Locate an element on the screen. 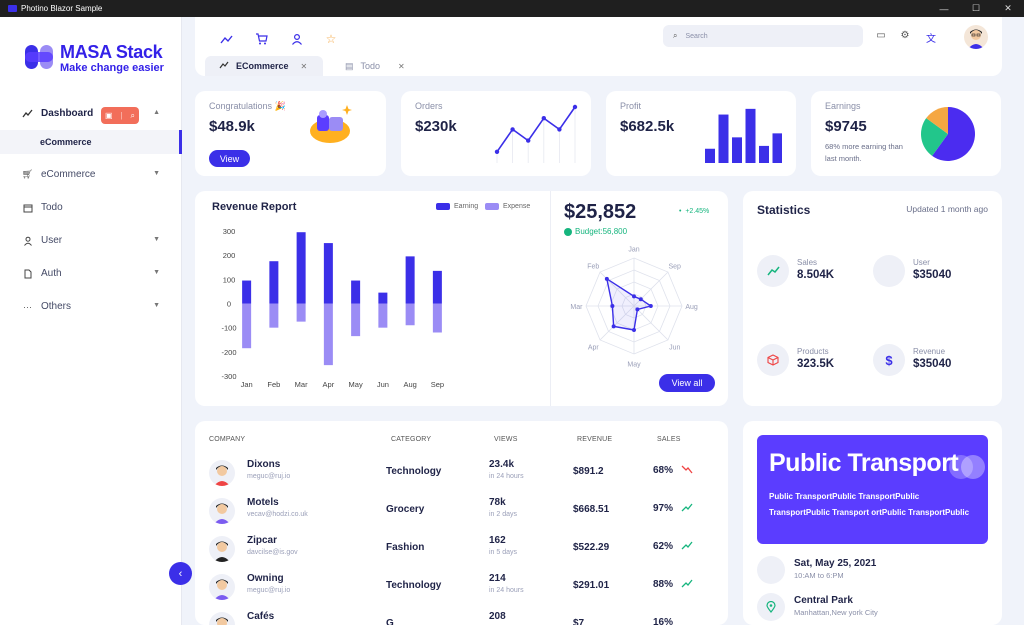 This screenshot has width=1024, height=625. tab-label: ECommerce is located at coordinates (262, 66).